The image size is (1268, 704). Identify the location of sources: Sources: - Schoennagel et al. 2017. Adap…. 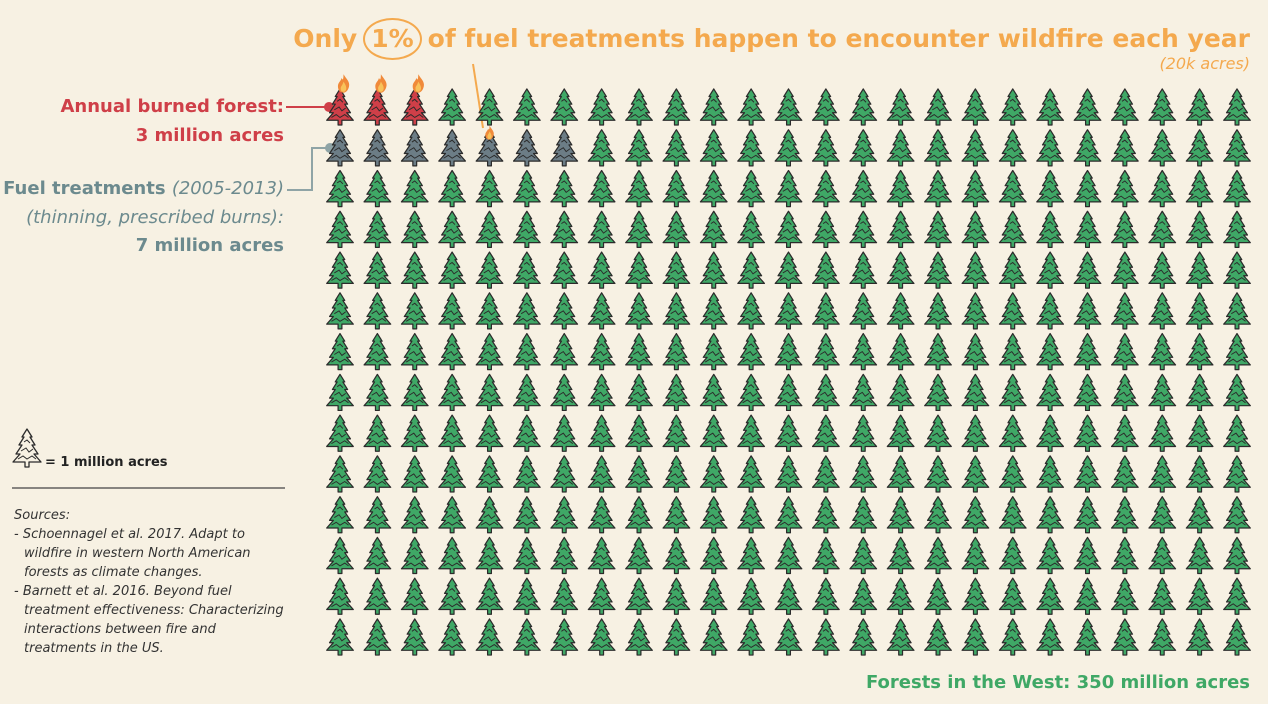
(150, 582).